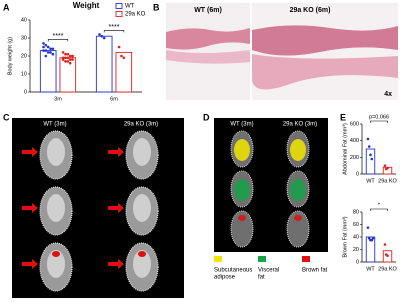  I want to click on legend-label: adipose, so click(225, 278).